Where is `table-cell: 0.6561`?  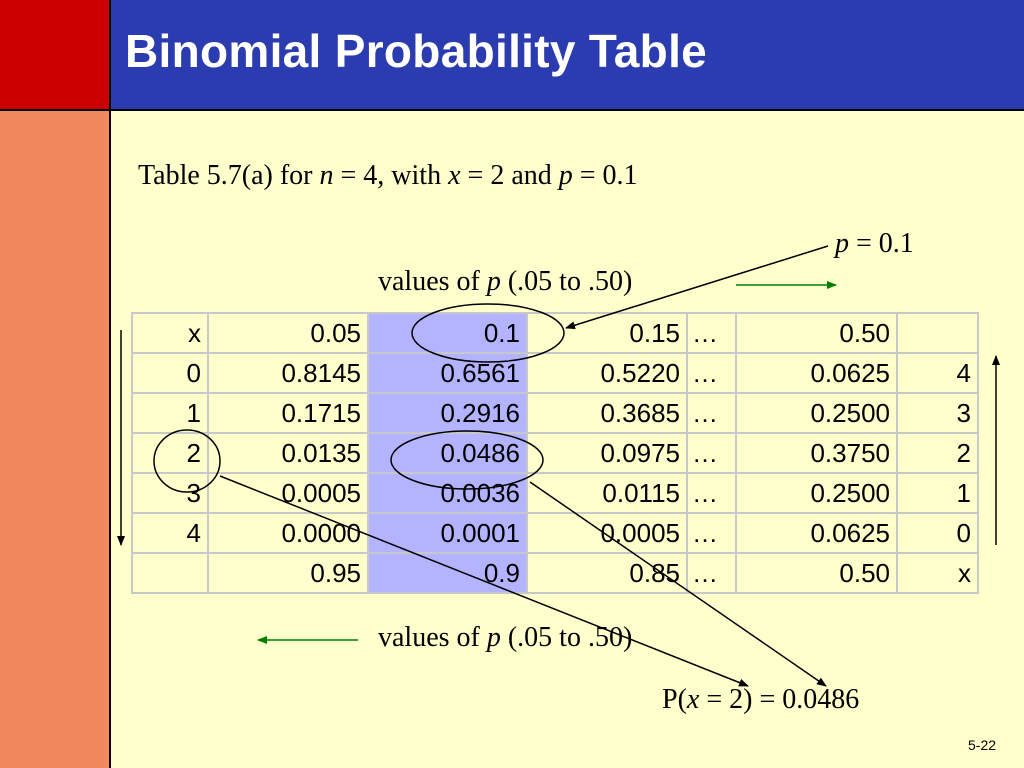
table-cell: 0.6561 is located at coordinates (447, 373).